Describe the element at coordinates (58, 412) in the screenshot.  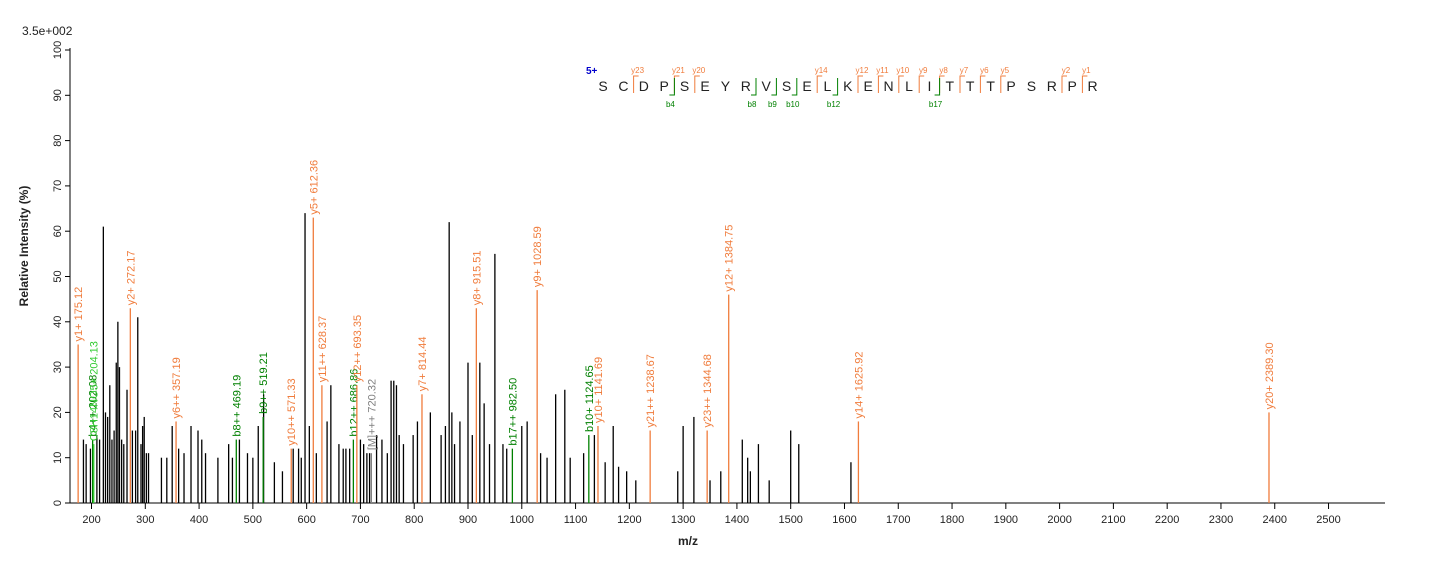
I see `y-tick-label: 20` at that location.